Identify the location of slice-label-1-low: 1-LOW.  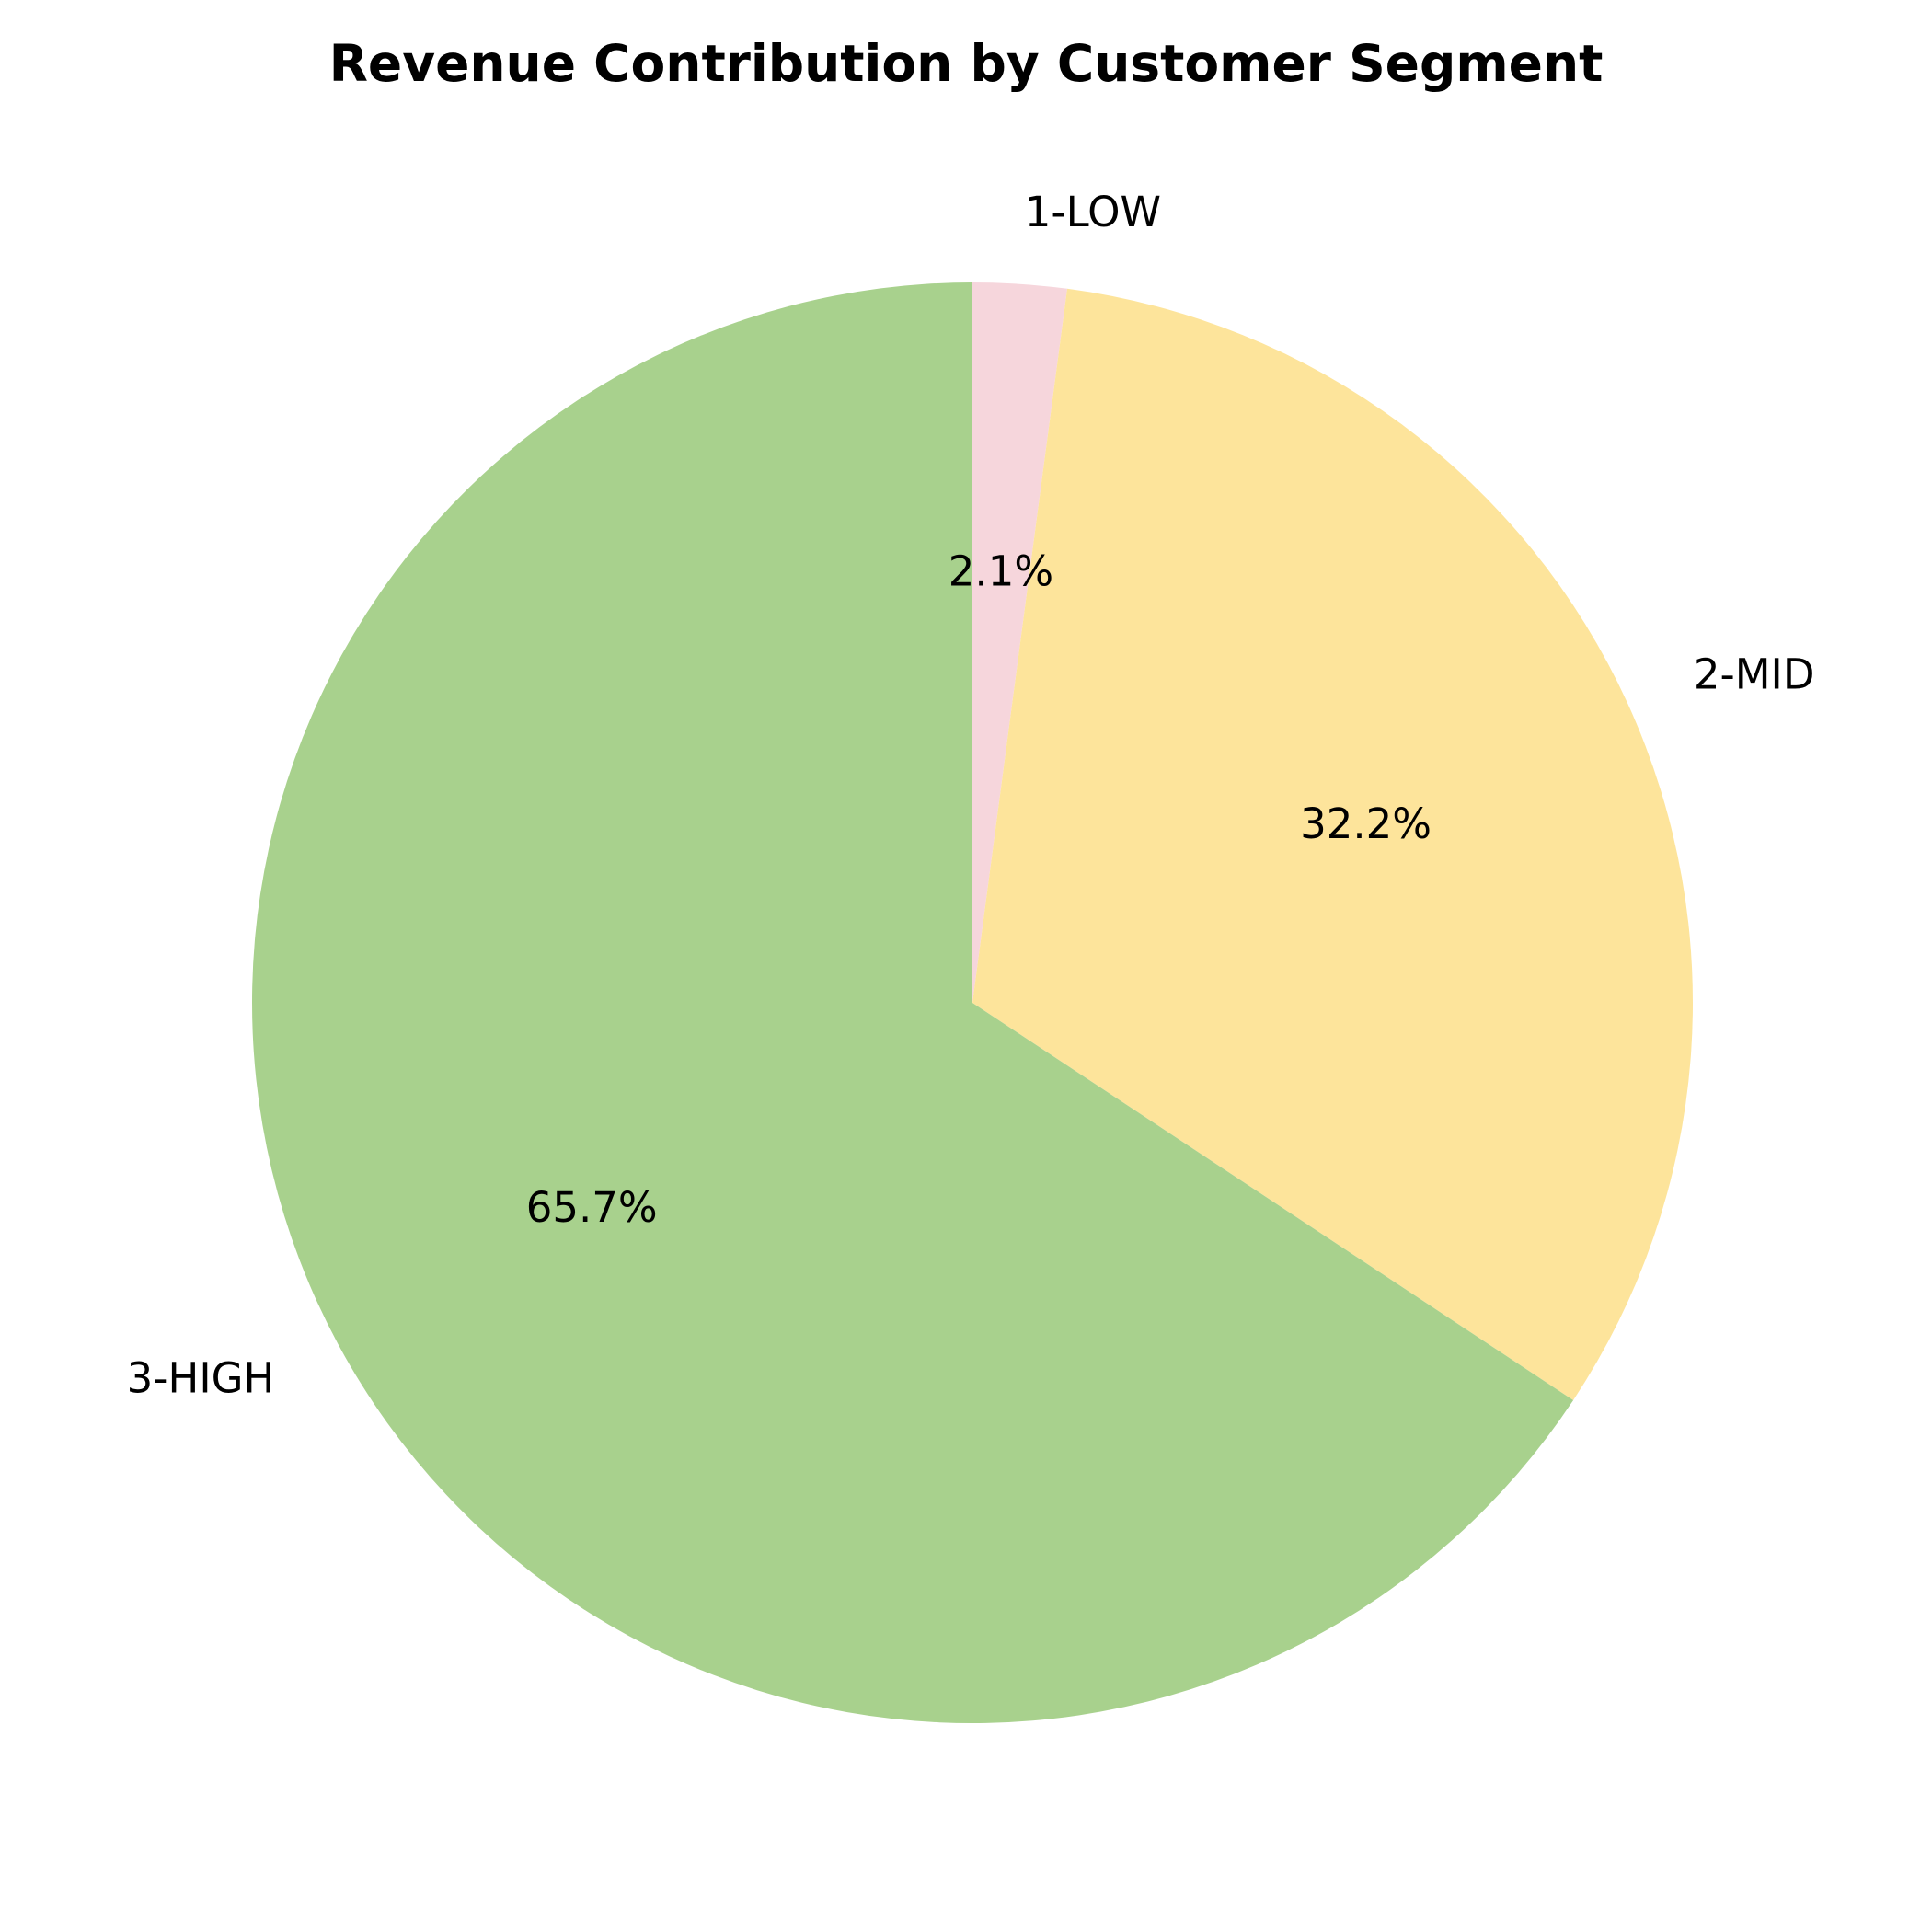
(1093, 212).